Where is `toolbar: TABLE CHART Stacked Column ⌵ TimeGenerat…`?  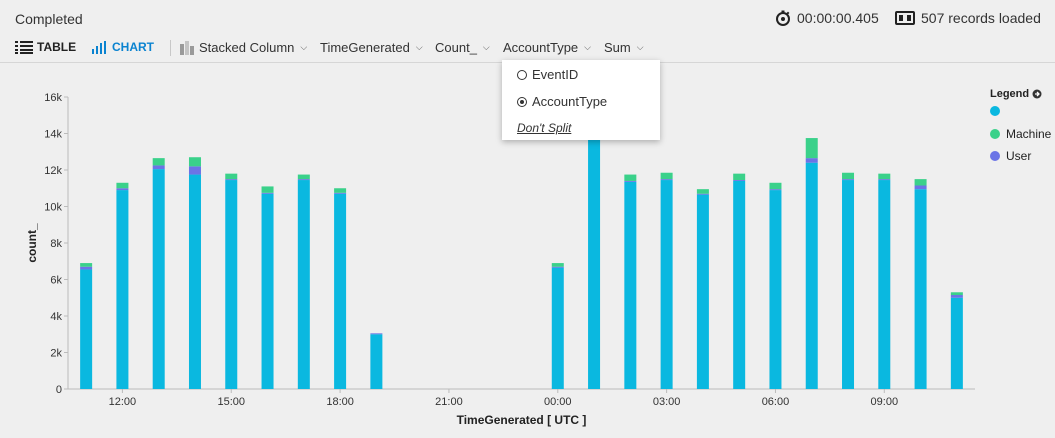 toolbar: TABLE CHART Stacked Column ⌵ TimeGenerat… is located at coordinates (527, 49).